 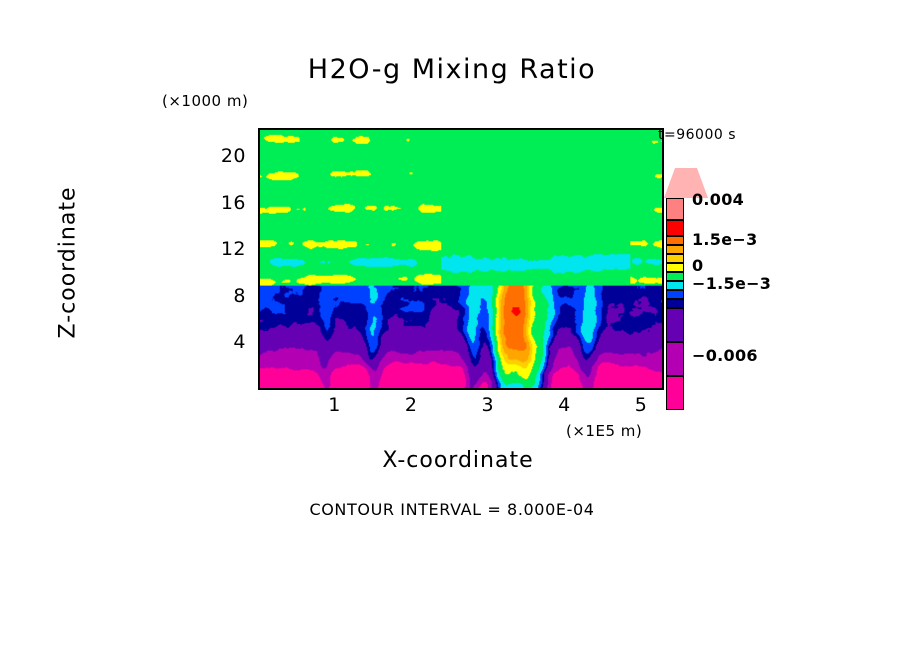 I want to click on y-axis-title: Z-coordinate, so click(x=68, y=262).